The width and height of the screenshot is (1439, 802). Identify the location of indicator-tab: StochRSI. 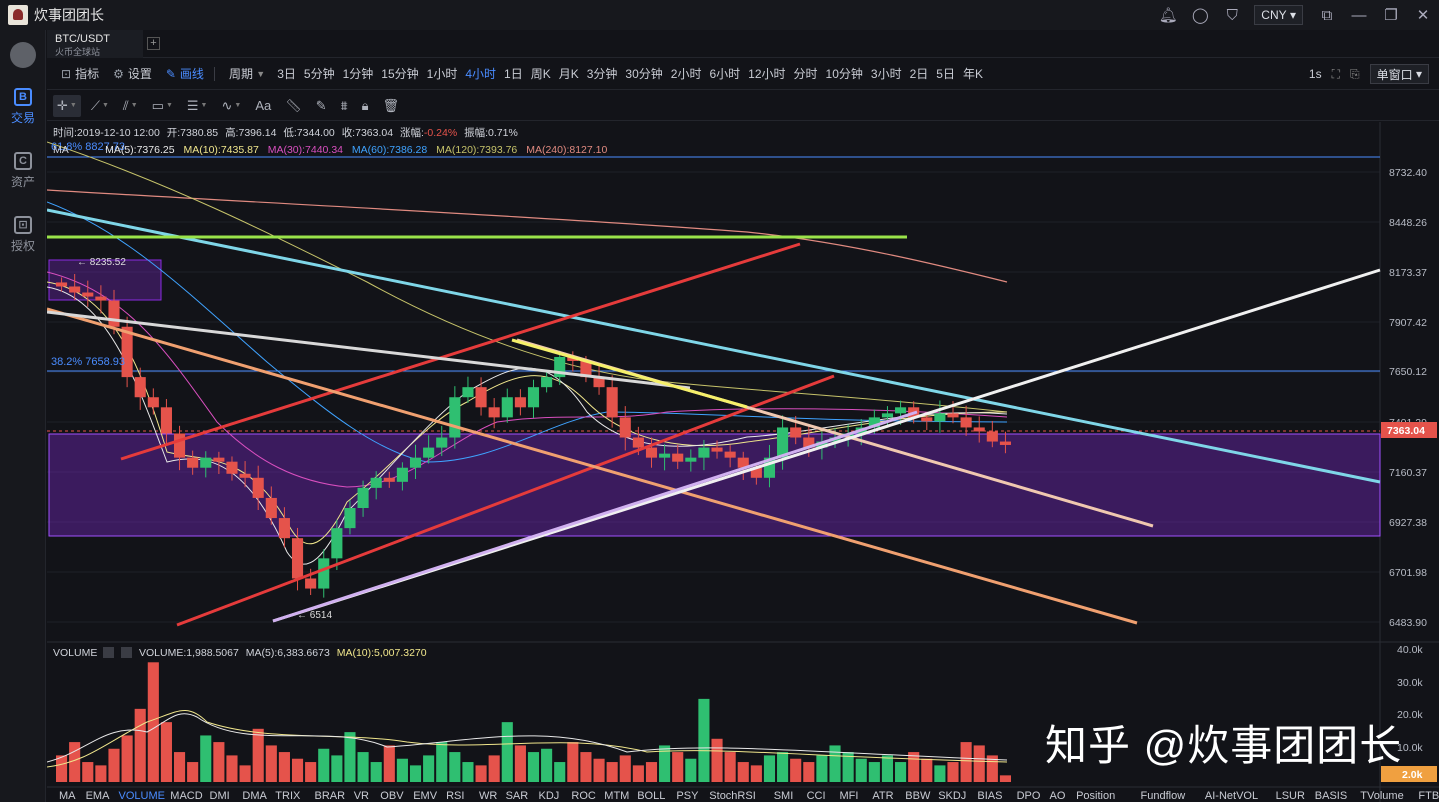
(732, 796).